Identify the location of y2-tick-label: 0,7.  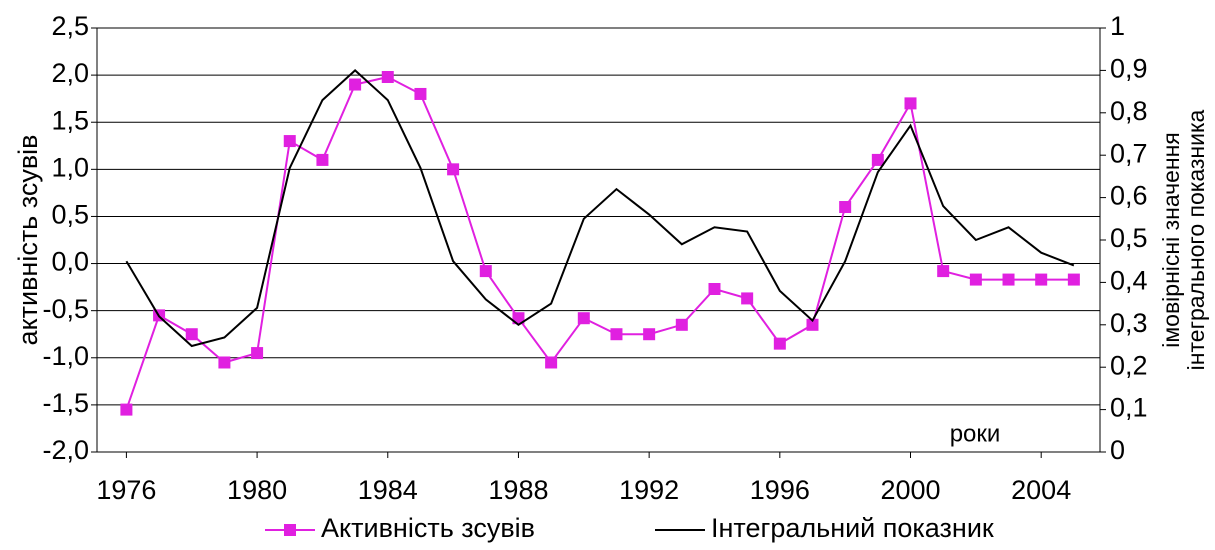
(1129, 153).